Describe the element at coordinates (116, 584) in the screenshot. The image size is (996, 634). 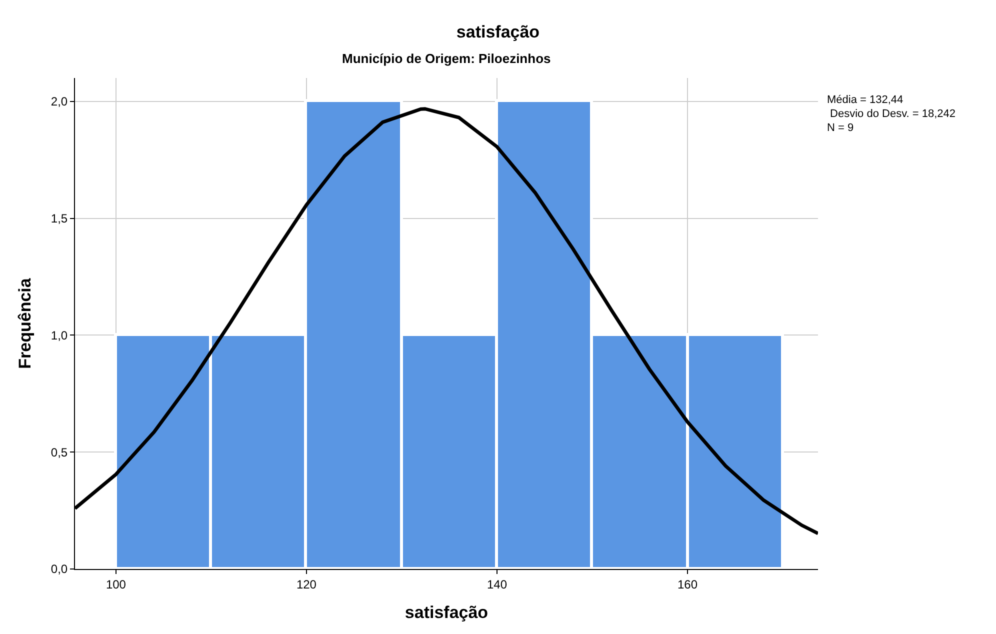
I see `x-tick-label: 100` at that location.